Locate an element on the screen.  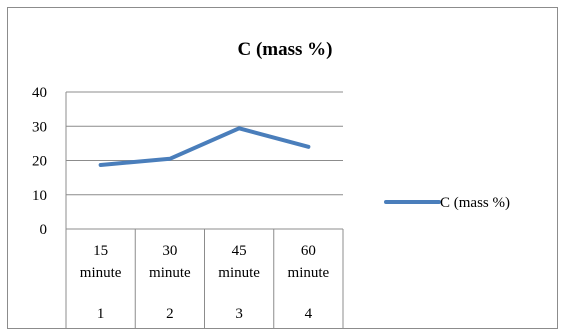
y-axis-tick-labels: 0 10 20 30 40 is located at coordinates (39, 161).